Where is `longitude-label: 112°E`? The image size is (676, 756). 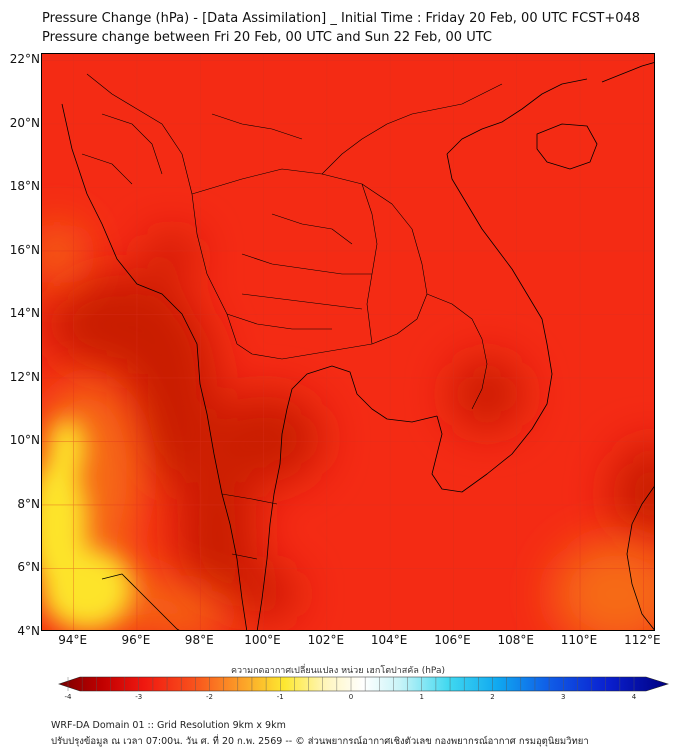 longitude-label: 112°E is located at coordinates (642, 640).